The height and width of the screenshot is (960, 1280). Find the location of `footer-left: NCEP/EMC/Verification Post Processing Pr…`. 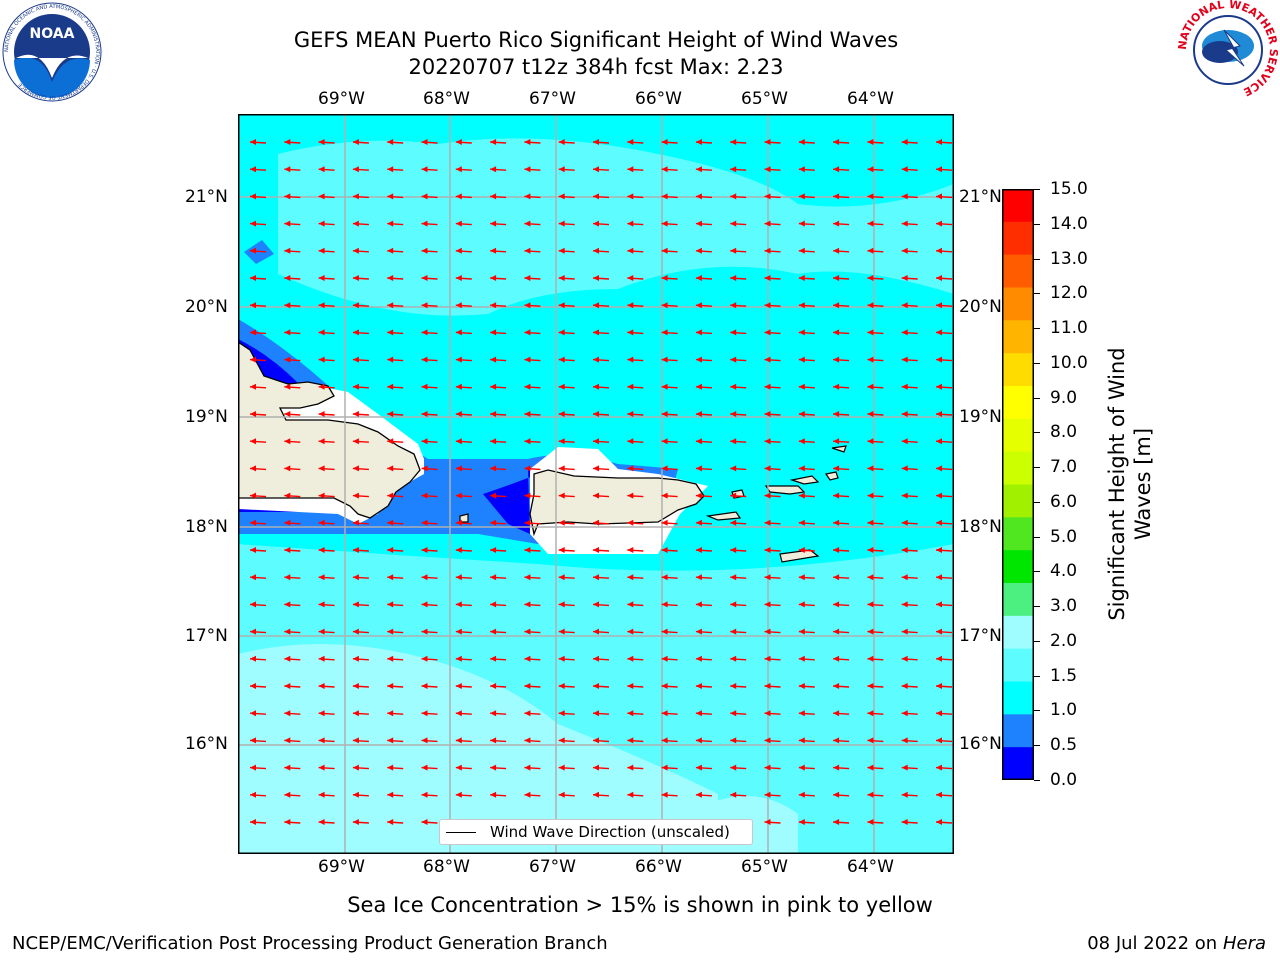

footer-left: NCEP/EMC/Verification Post Processing Pr… is located at coordinates (310, 943).